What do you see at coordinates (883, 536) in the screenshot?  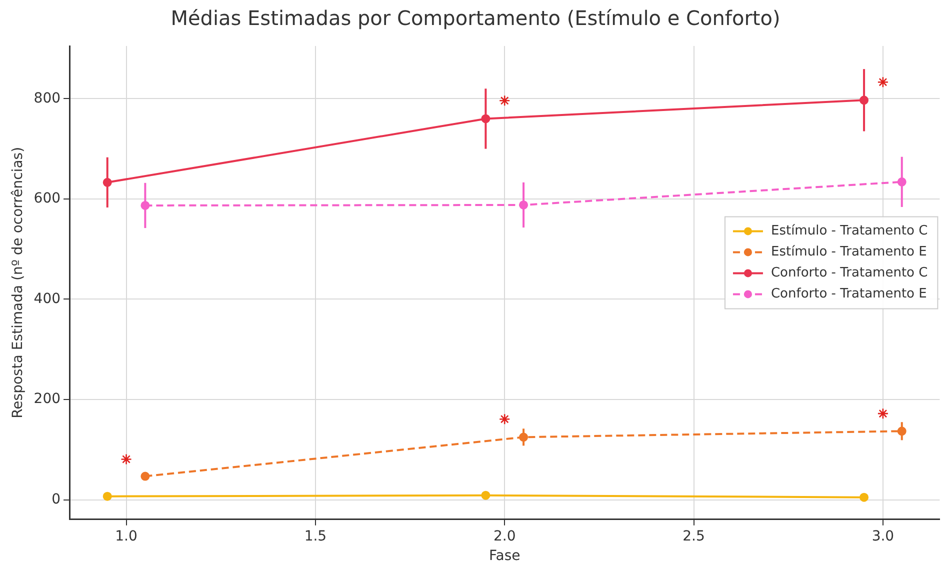 I see `x-tick-label: 3.0` at bounding box center [883, 536].